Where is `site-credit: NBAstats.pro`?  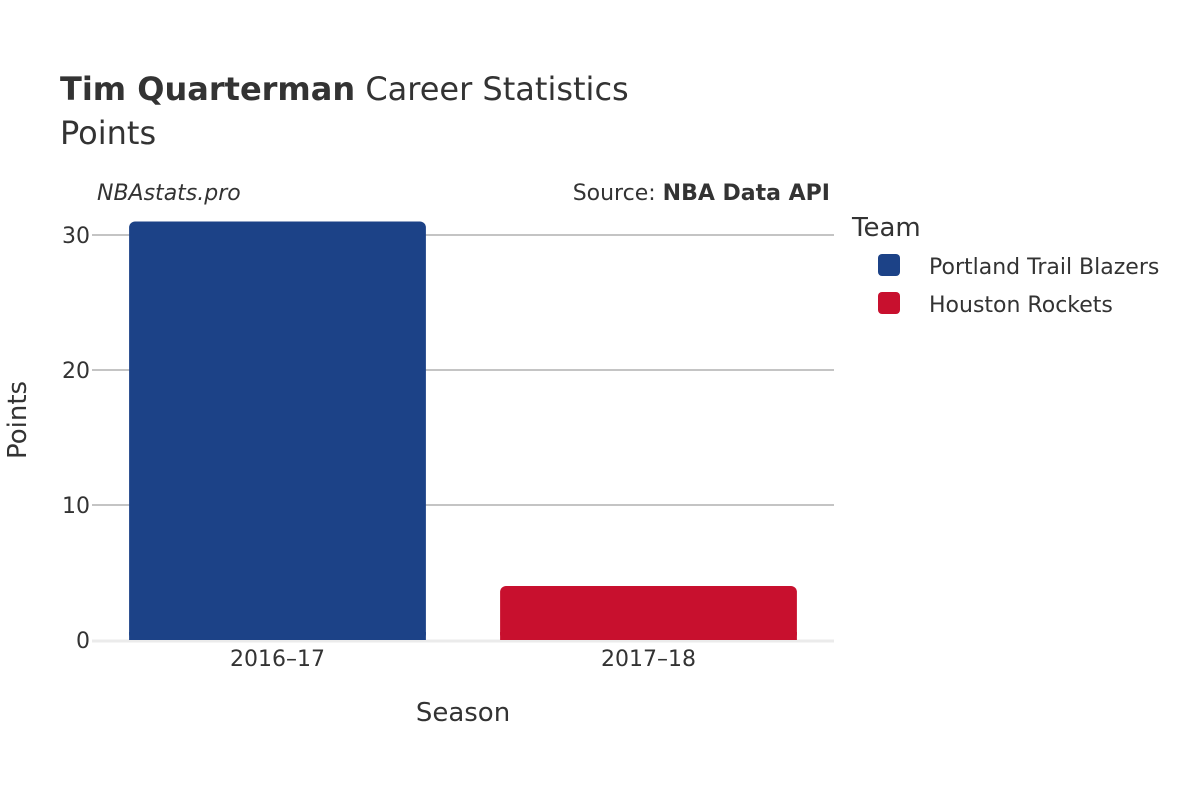 site-credit: NBAstats.pro is located at coordinates (169, 193).